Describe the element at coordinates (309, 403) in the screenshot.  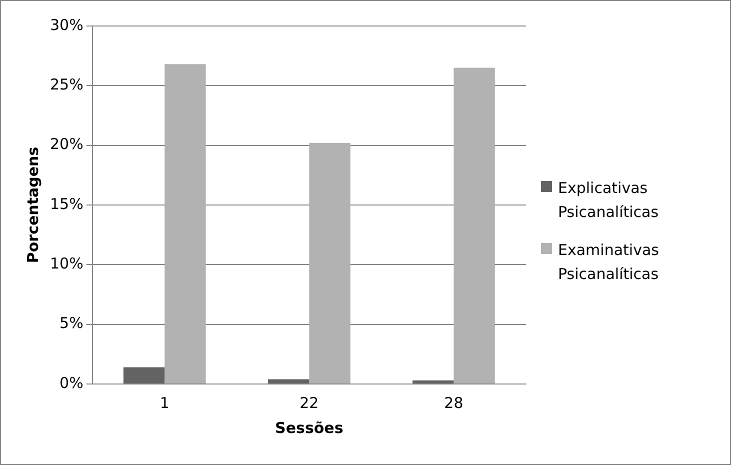
I see `x-tick-label: 22` at that location.